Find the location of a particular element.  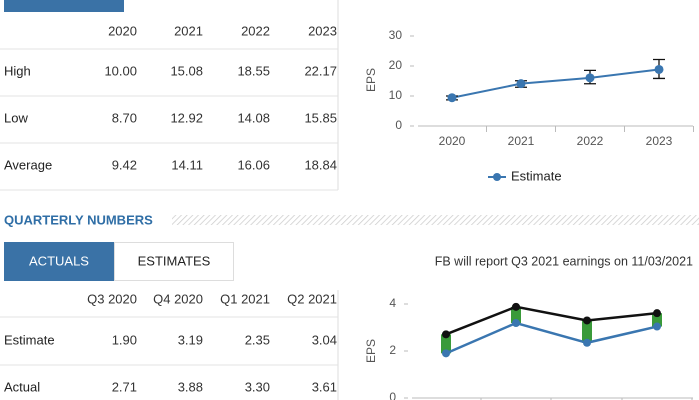

tab-estimates is located at coordinates (174, 261).